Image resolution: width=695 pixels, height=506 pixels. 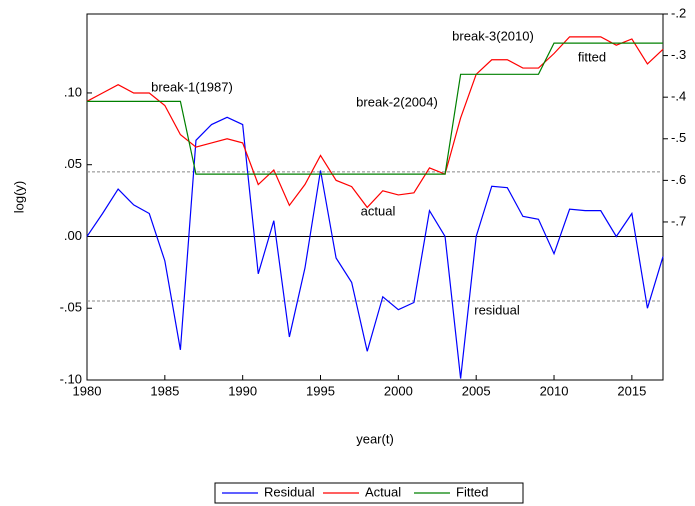 I want to click on x-tick-label: 2015, so click(x=631, y=390).